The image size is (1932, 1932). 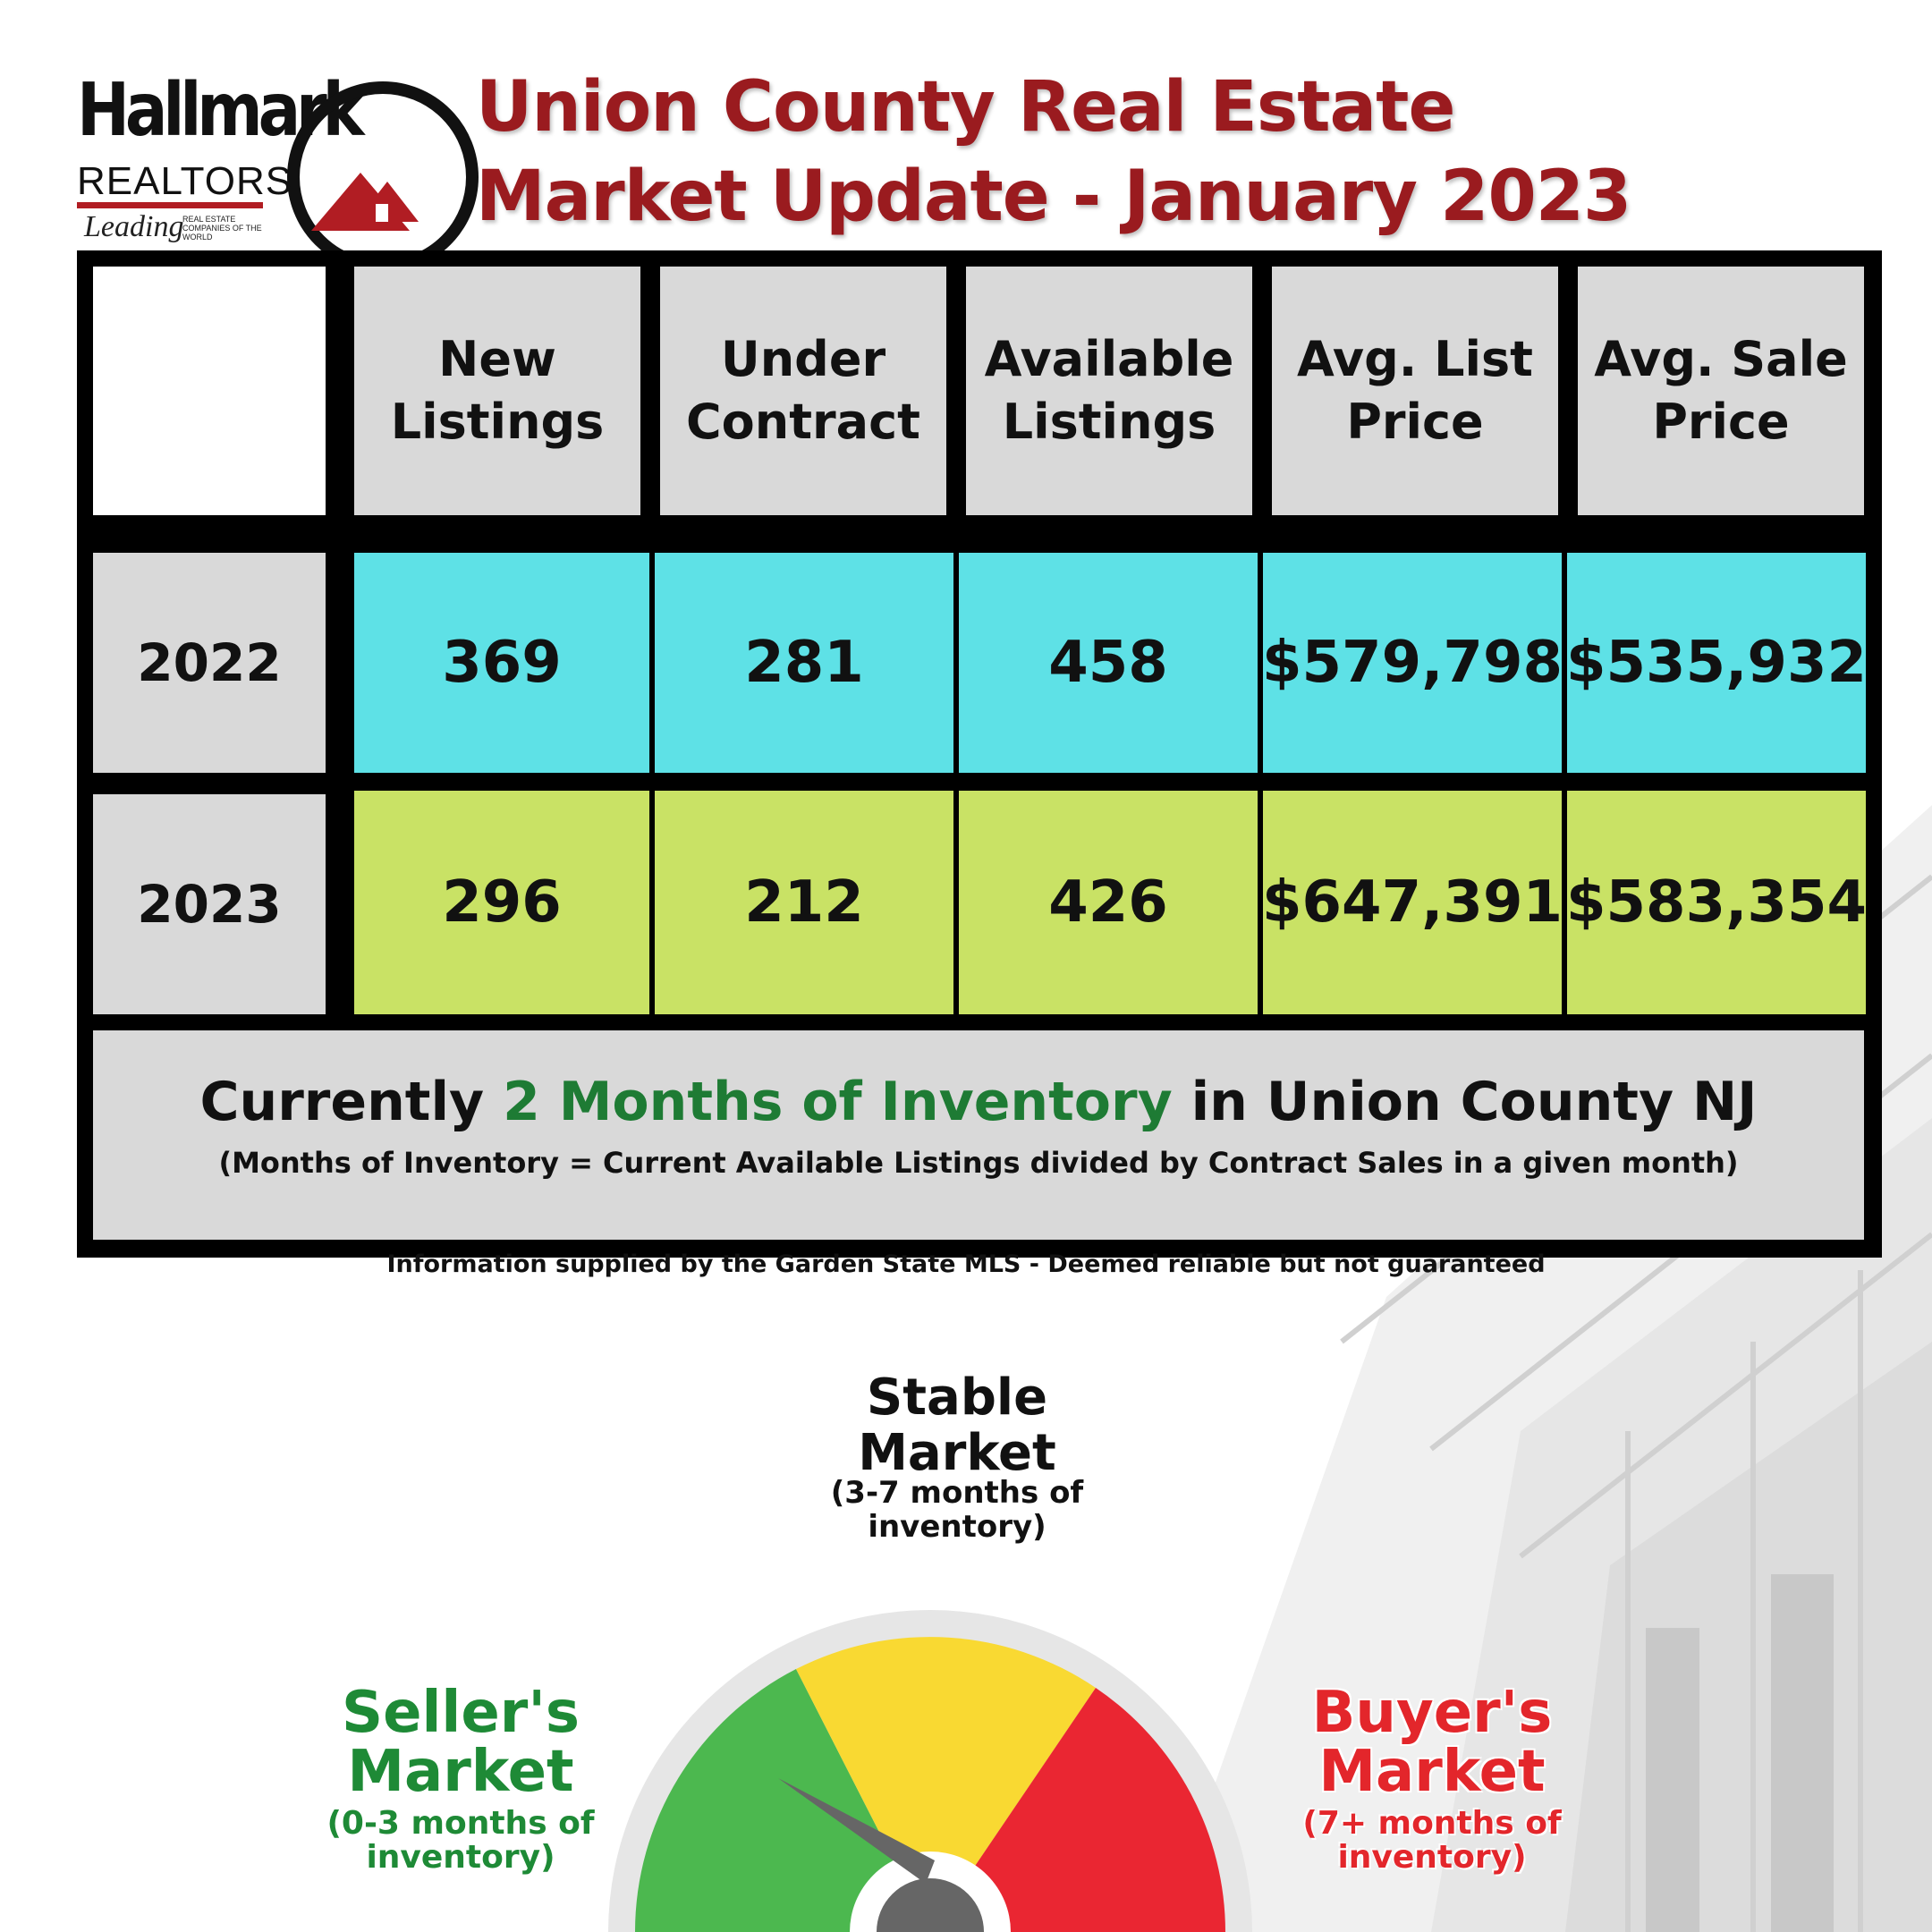 What do you see at coordinates (1412, 663) in the screenshot?
I see `table-cell: $579,798` at bounding box center [1412, 663].